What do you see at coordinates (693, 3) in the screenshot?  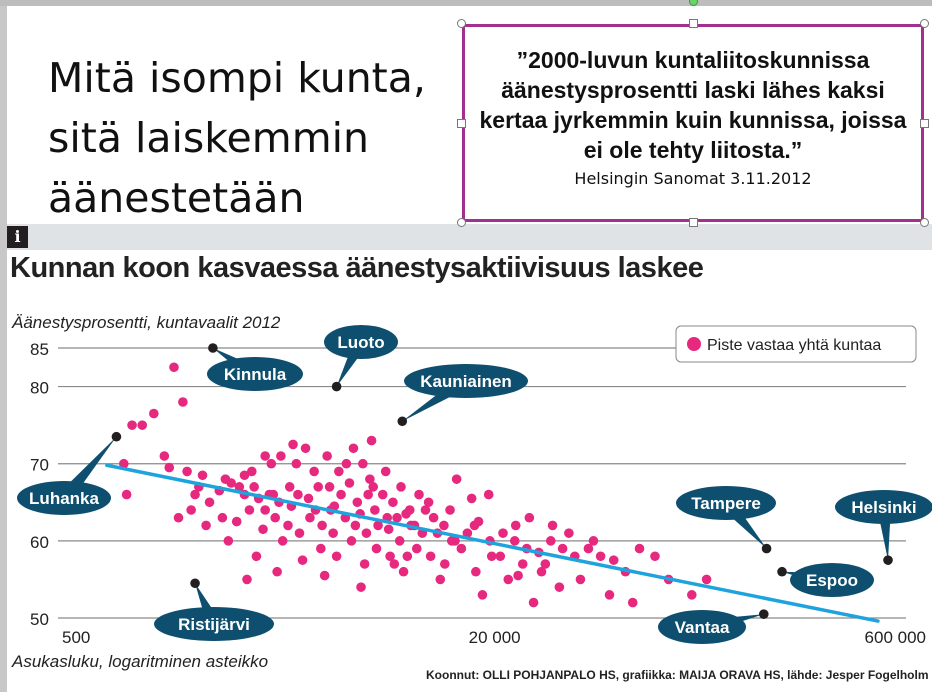 I see `rotate-handle` at bounding box center [693, 3].